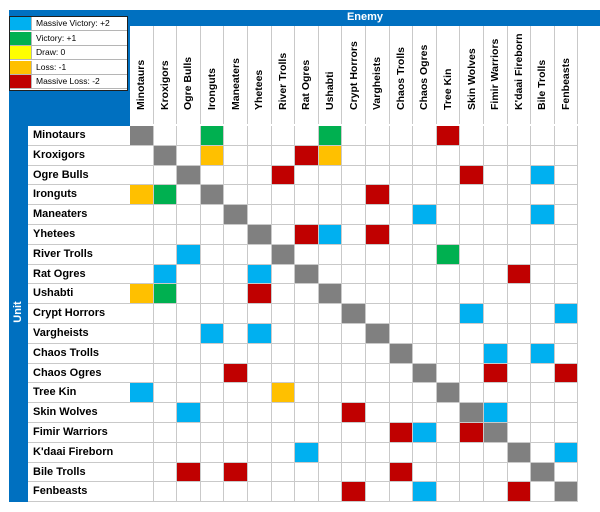 This screenshot has height=512, width=600. Describe the element at coordinates (79, 373) in the screenshot. I see `row-header: Chaos Ogres` at that location.